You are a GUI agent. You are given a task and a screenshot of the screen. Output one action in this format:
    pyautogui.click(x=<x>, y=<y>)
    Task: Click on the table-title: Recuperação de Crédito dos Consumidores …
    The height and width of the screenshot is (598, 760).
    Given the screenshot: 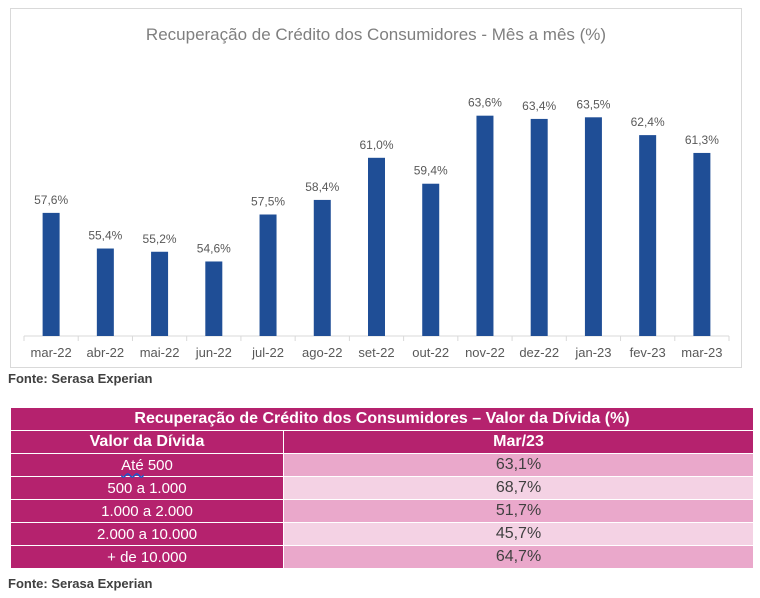 What is the action you would take?
    pyautogui.click(x=382, y=419)
    